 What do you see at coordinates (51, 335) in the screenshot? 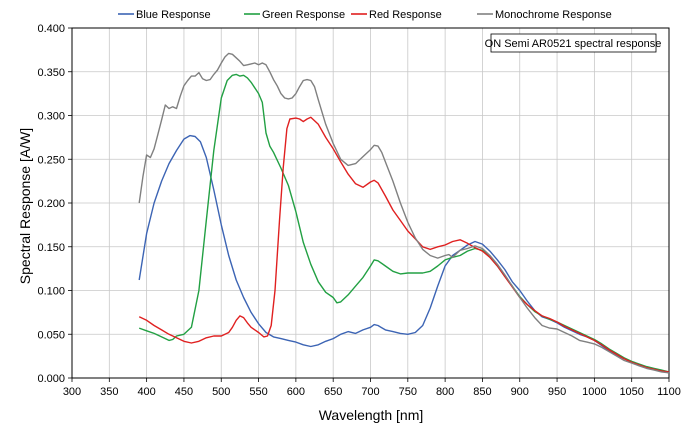
I see `y-tick-label: 0.050` at bounding box center [51, 335].